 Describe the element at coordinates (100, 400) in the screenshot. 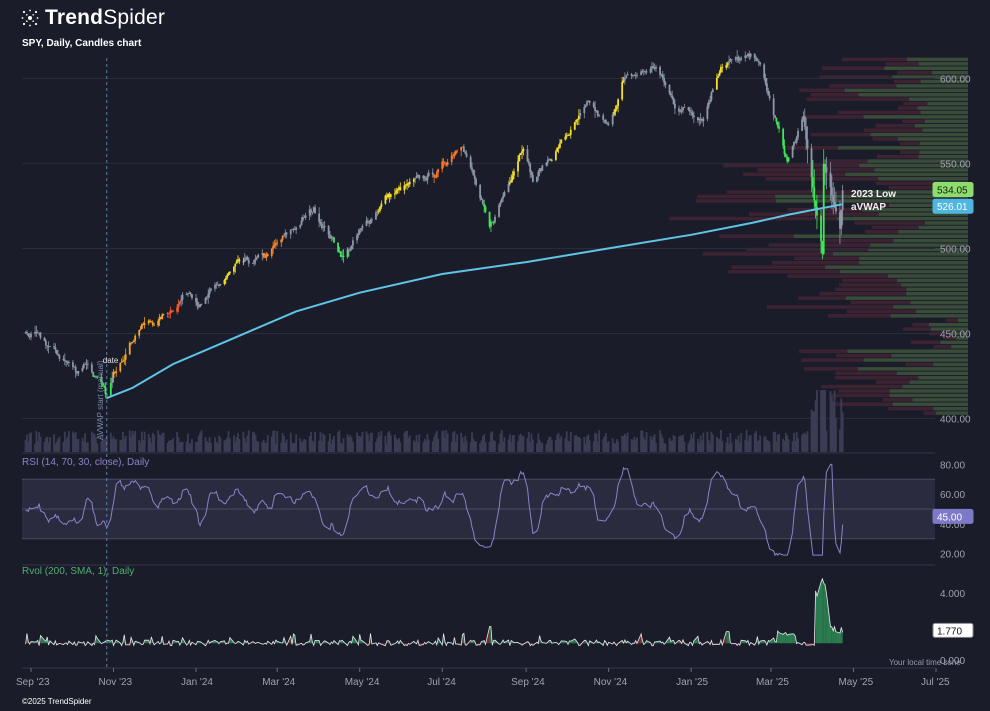

I see `avwap-start-label: AVWAP start (manual)` at that location.